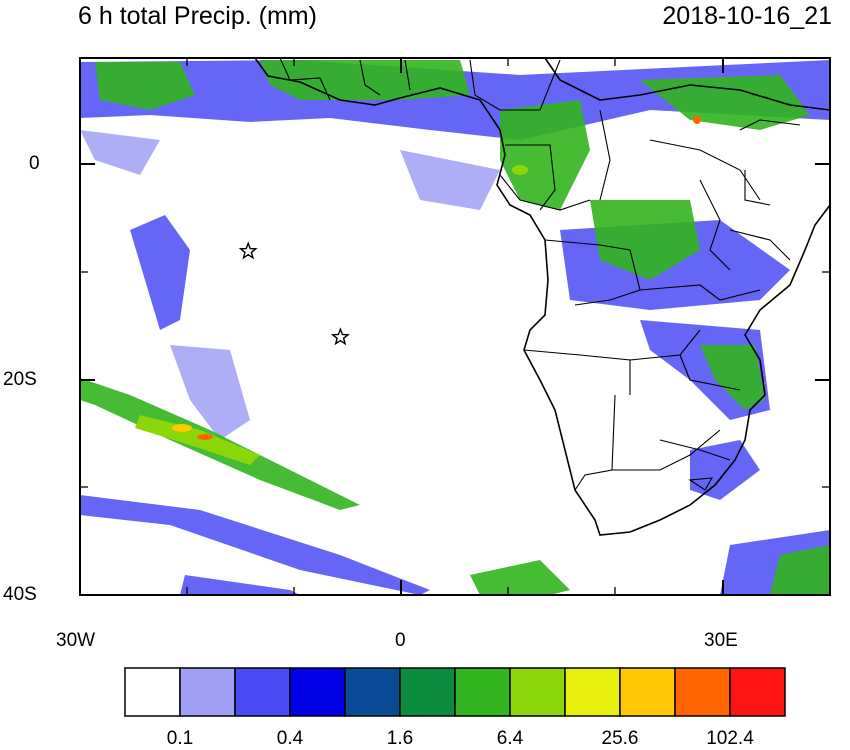 The height and width of the screenshot is (750, 850). I want to click on y-tick-label-40s: 40S, so click(20, 594).